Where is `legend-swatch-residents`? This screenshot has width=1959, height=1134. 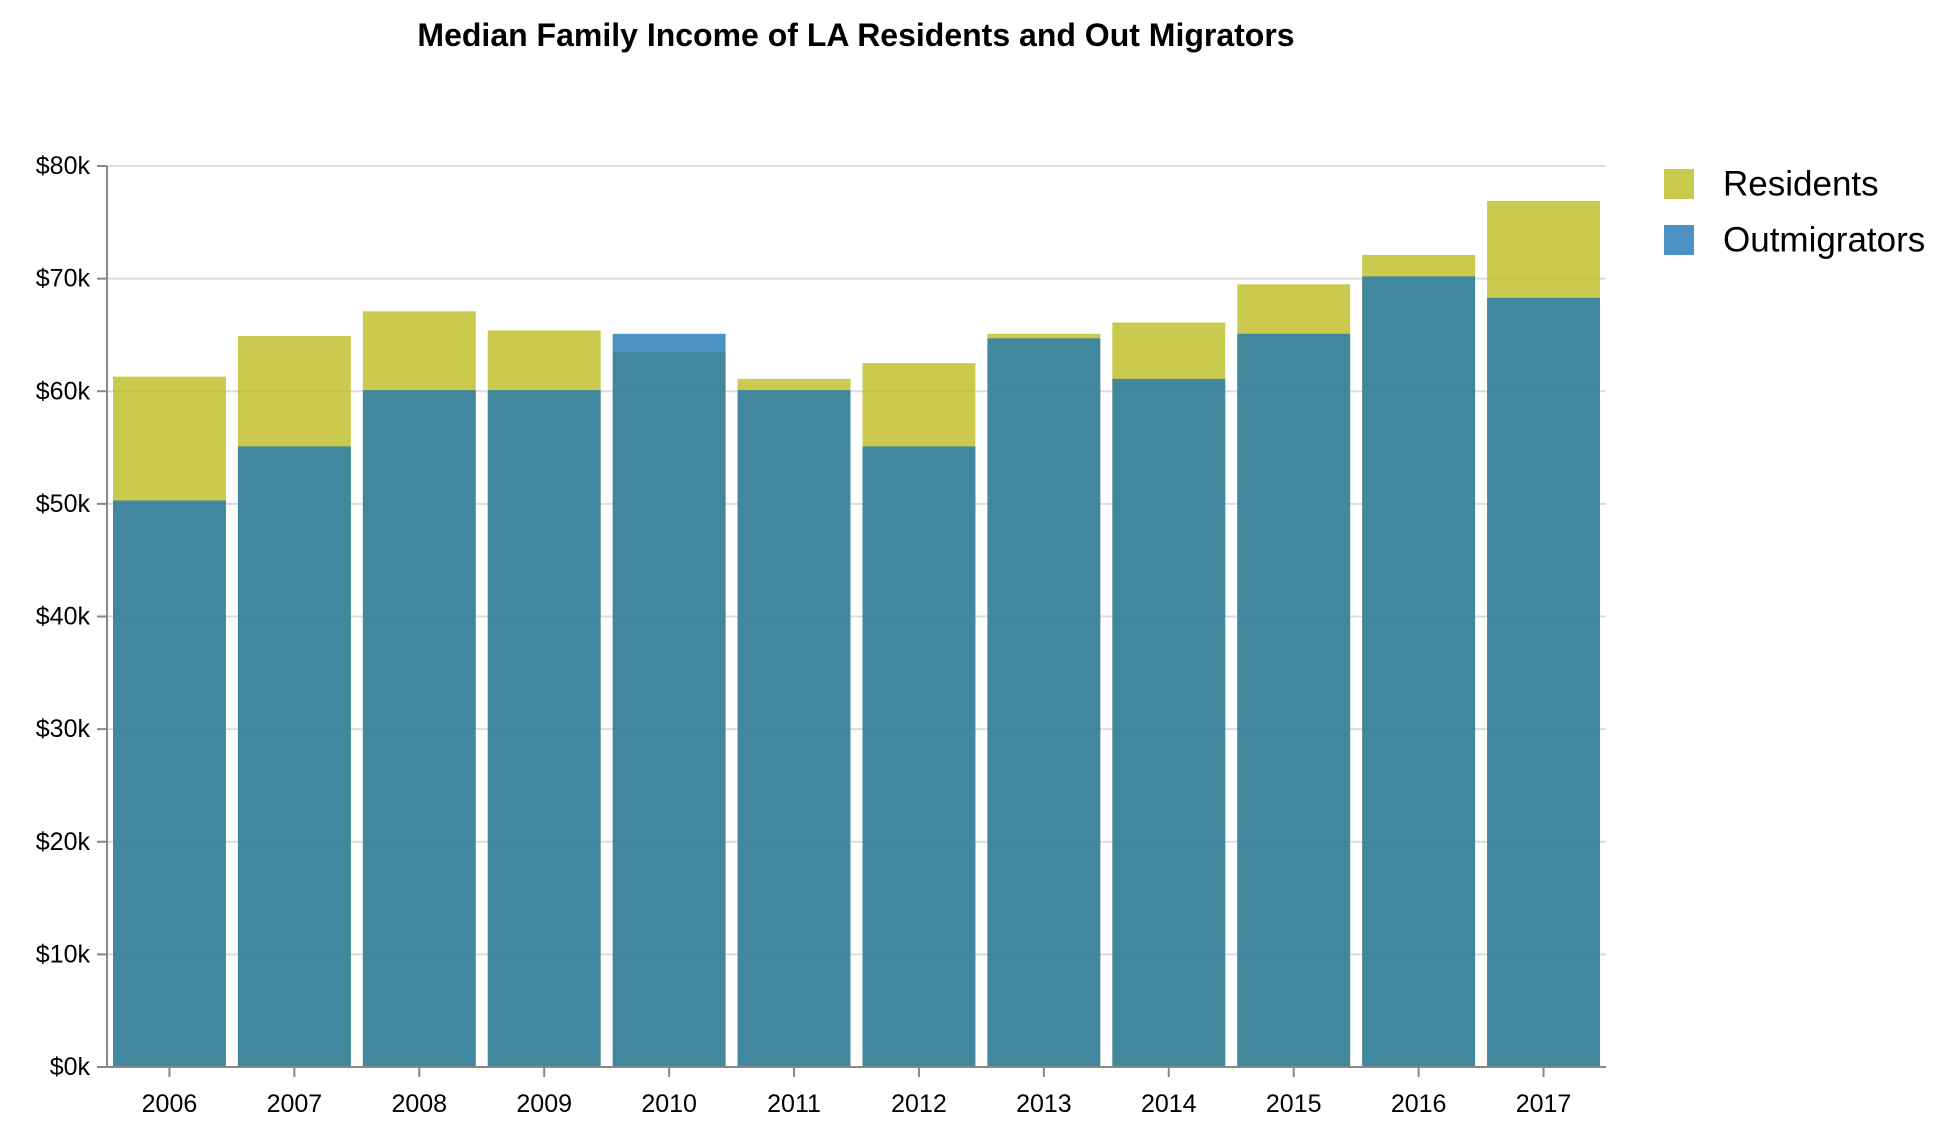
legend-swatch-residents is located at coordinates (1679, 184).